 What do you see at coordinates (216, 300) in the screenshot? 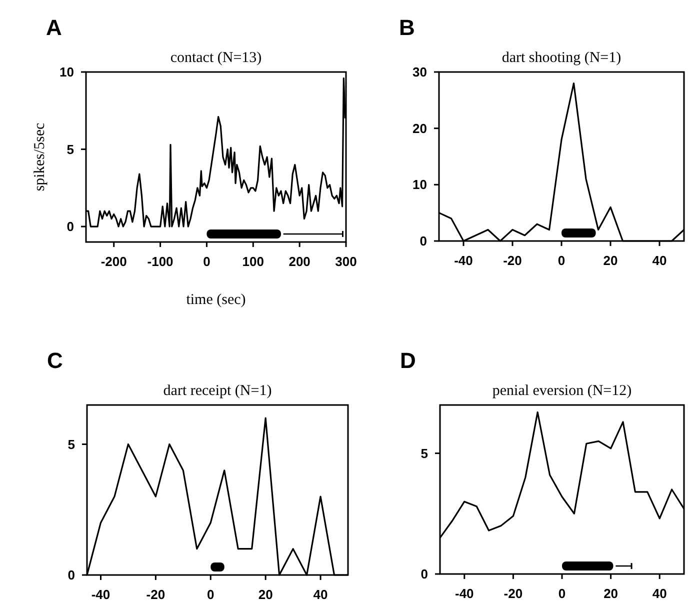
I see `x-axis-title: time (sec)` at bounding box center [216, 300].